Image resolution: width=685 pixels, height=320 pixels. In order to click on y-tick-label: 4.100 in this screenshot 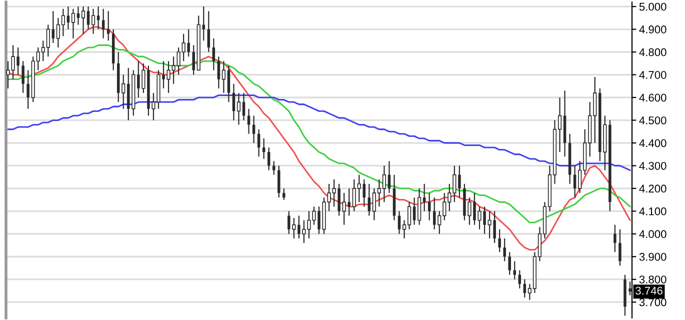, I will do `click(652, 211)`.